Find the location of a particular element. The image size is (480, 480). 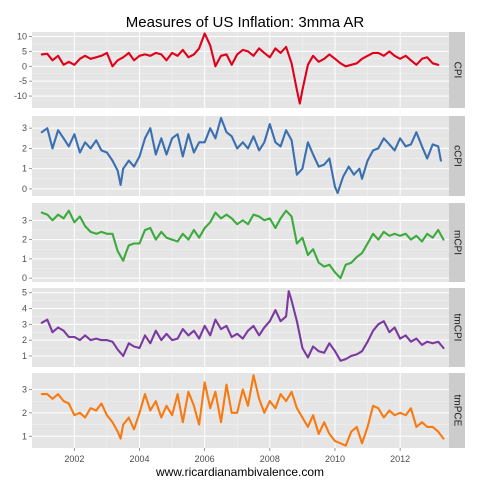

series-line-tmcpi is located at coordinates (242, 326).